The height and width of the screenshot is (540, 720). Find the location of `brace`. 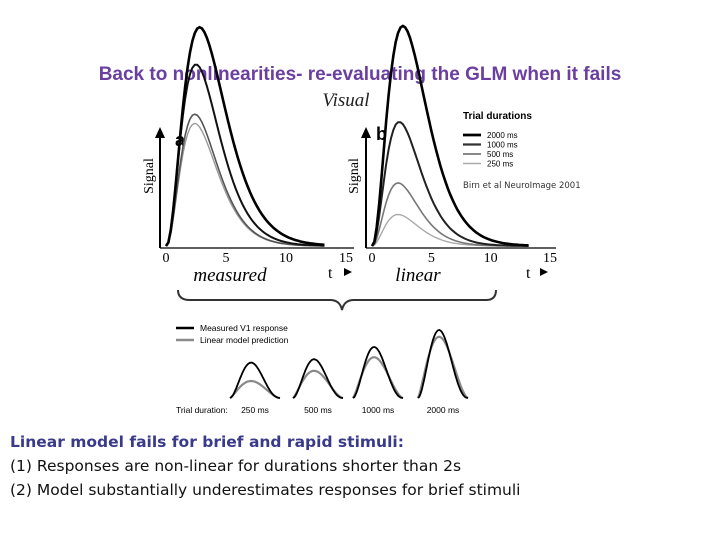

brace is located at coordinates (337, 300).